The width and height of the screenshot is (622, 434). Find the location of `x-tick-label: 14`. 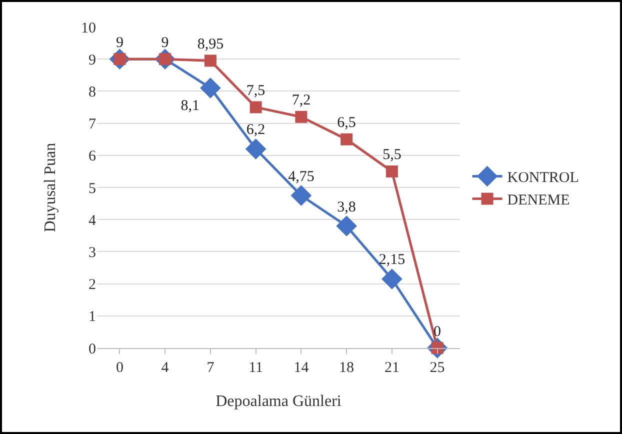

x-tick-label: 14 is located at coordinates (302, 368).